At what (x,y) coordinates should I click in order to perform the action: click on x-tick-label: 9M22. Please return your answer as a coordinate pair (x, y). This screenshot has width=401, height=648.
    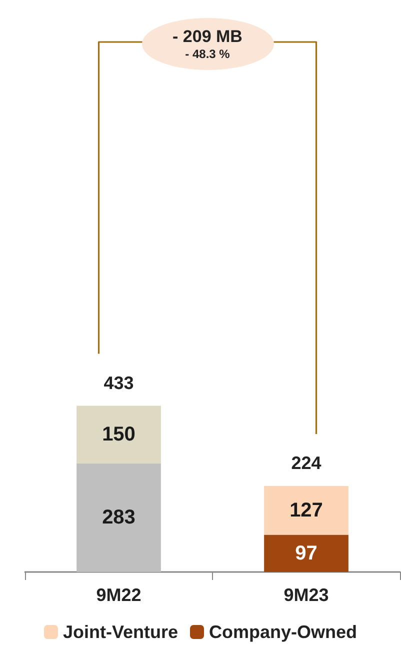
    Looking at the image, I should click on (119, 595).